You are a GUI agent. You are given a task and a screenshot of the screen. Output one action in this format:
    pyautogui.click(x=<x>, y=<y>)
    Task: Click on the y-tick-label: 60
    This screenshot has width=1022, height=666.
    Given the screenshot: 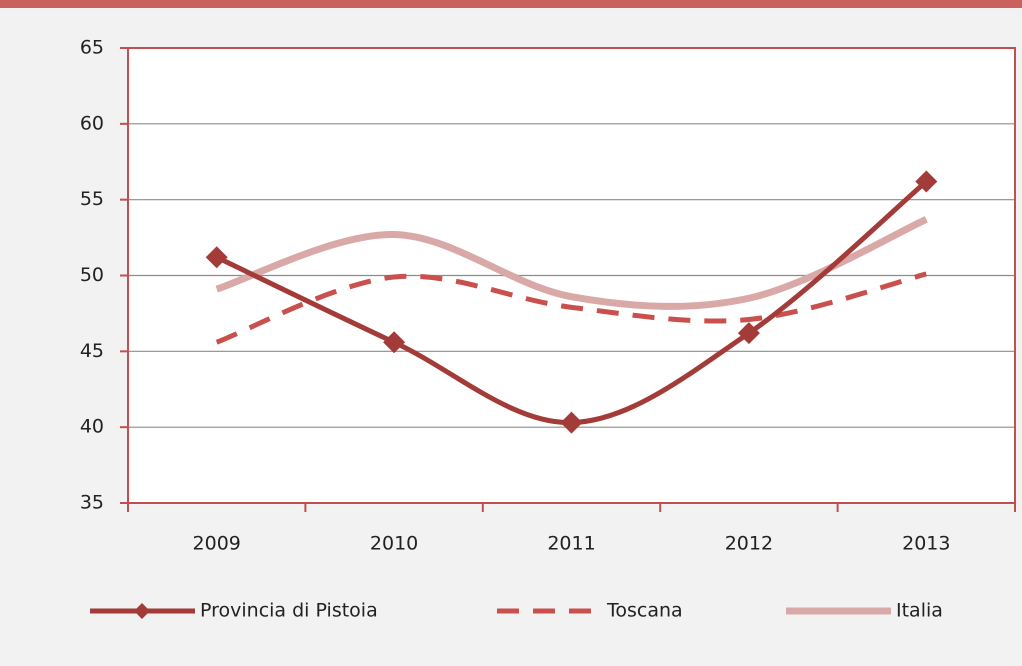 What is the action you would take?
    pyautogui.click(x=92, y=123)
    